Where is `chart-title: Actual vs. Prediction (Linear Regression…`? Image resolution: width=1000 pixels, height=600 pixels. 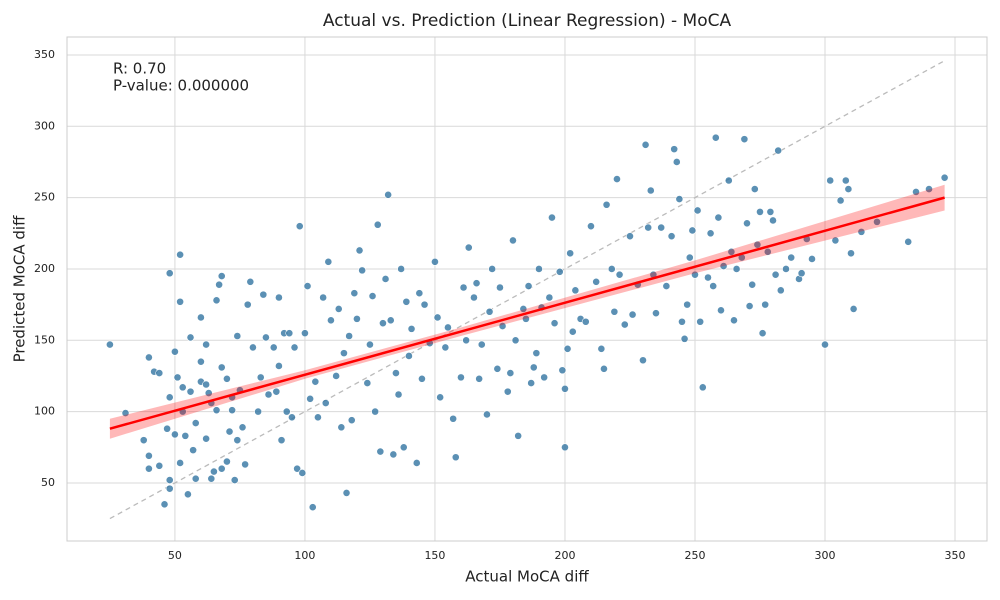
chart-title: Actual vs. Prediction (Linear Regression… is located at coordinates (527, 21).